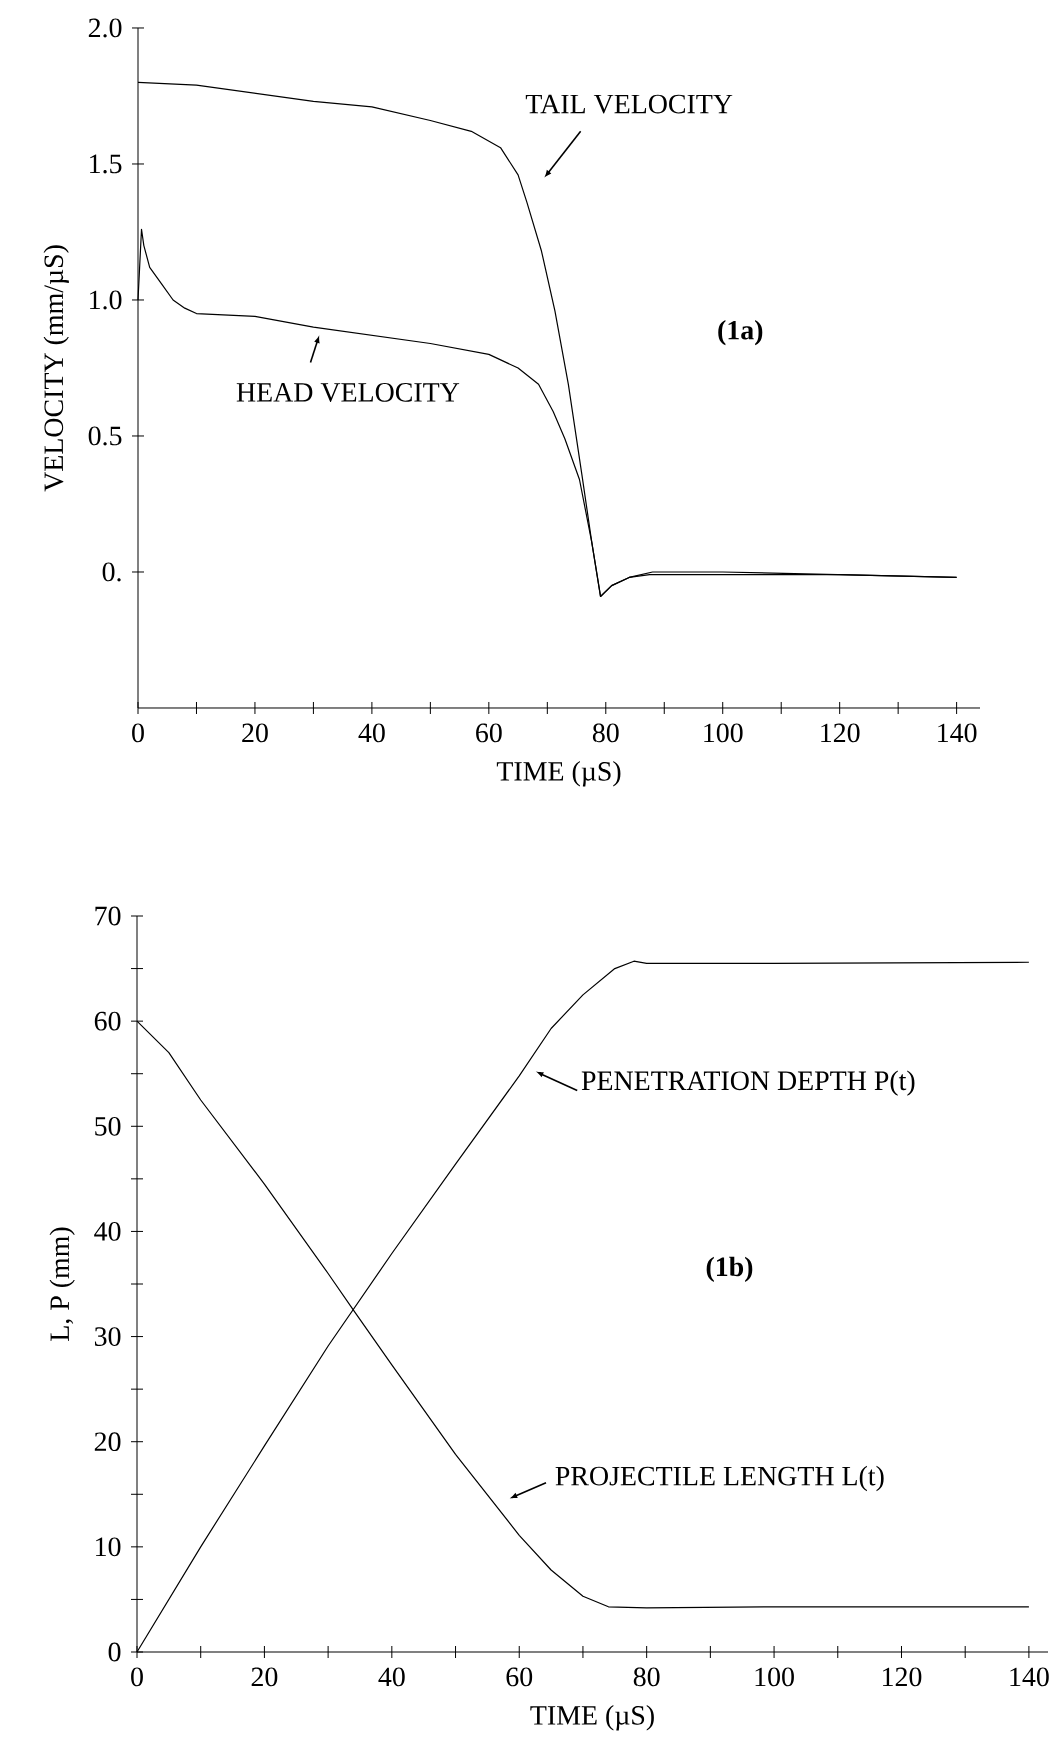 The height and width of the screenshot is (1743, 1055). What do you see at coordinates (719, 1478) in the screenshot?
I see `annotation: PROJECTILE LENGTH L(t)` at bounding box center [719, 1478].